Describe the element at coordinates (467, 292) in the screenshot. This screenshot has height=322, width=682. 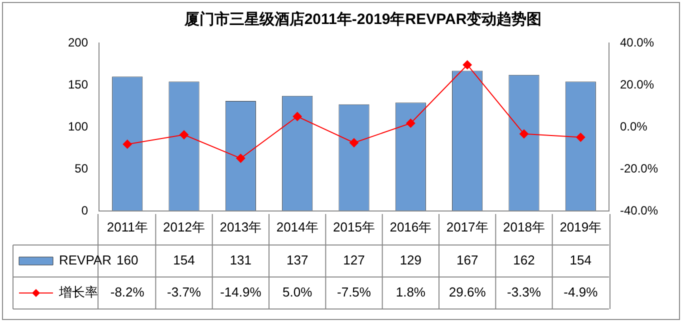
I see `data-label: 29.6%` at that location.